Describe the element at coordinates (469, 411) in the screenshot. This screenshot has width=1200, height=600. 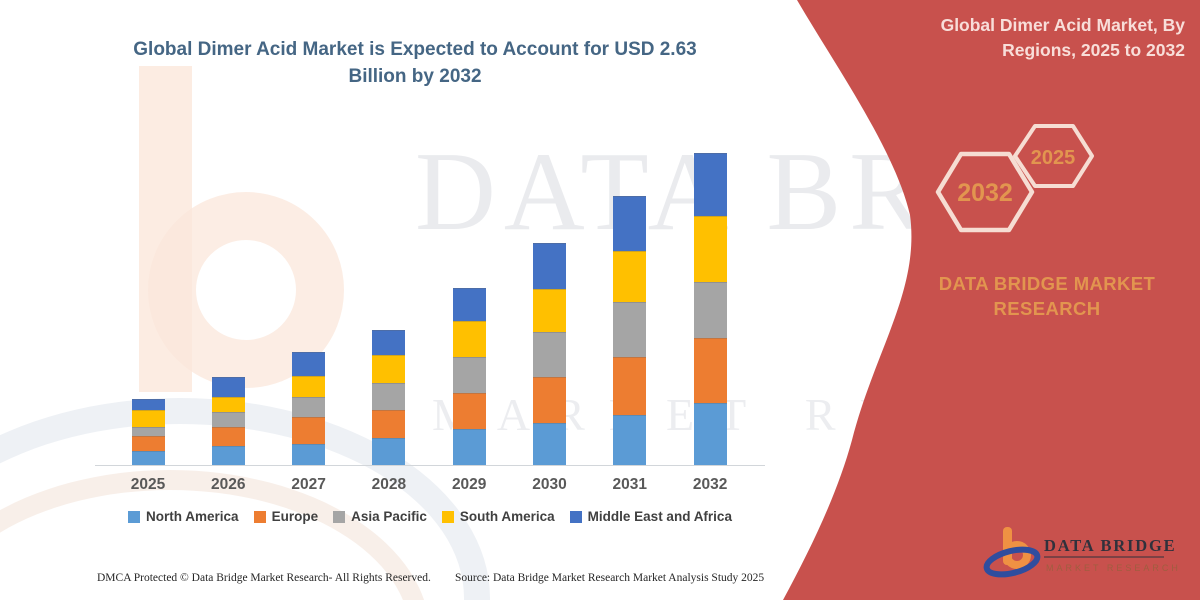
I see `bar-segment-2029-europe` at that location.